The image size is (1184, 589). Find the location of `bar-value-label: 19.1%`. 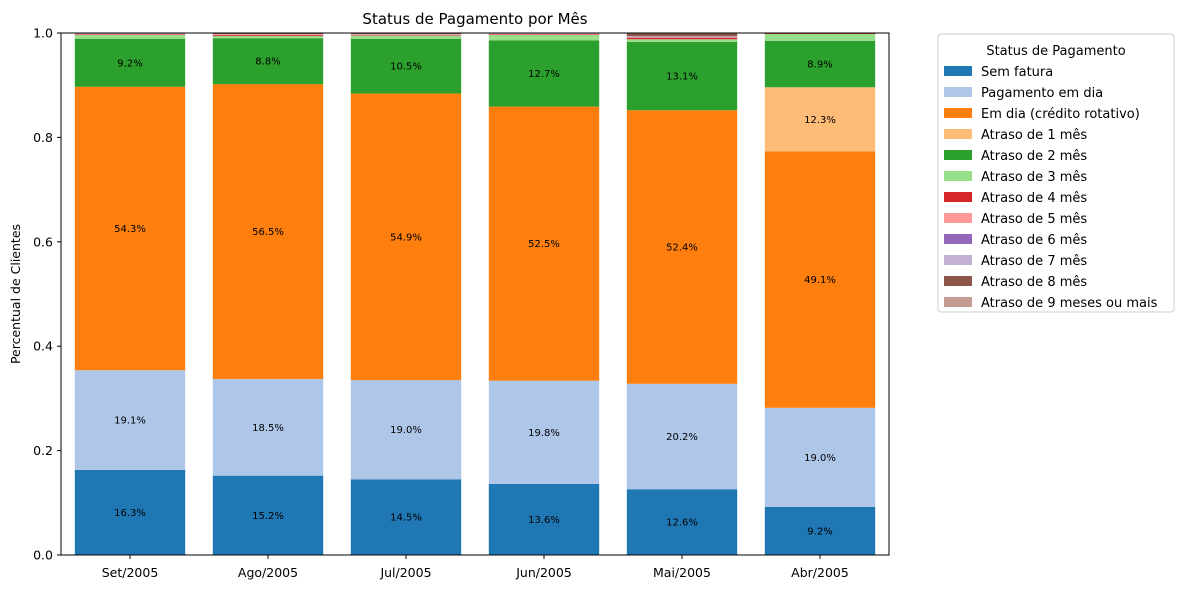

bar-value-label: 19.1% is located at coordinates (130, 421).